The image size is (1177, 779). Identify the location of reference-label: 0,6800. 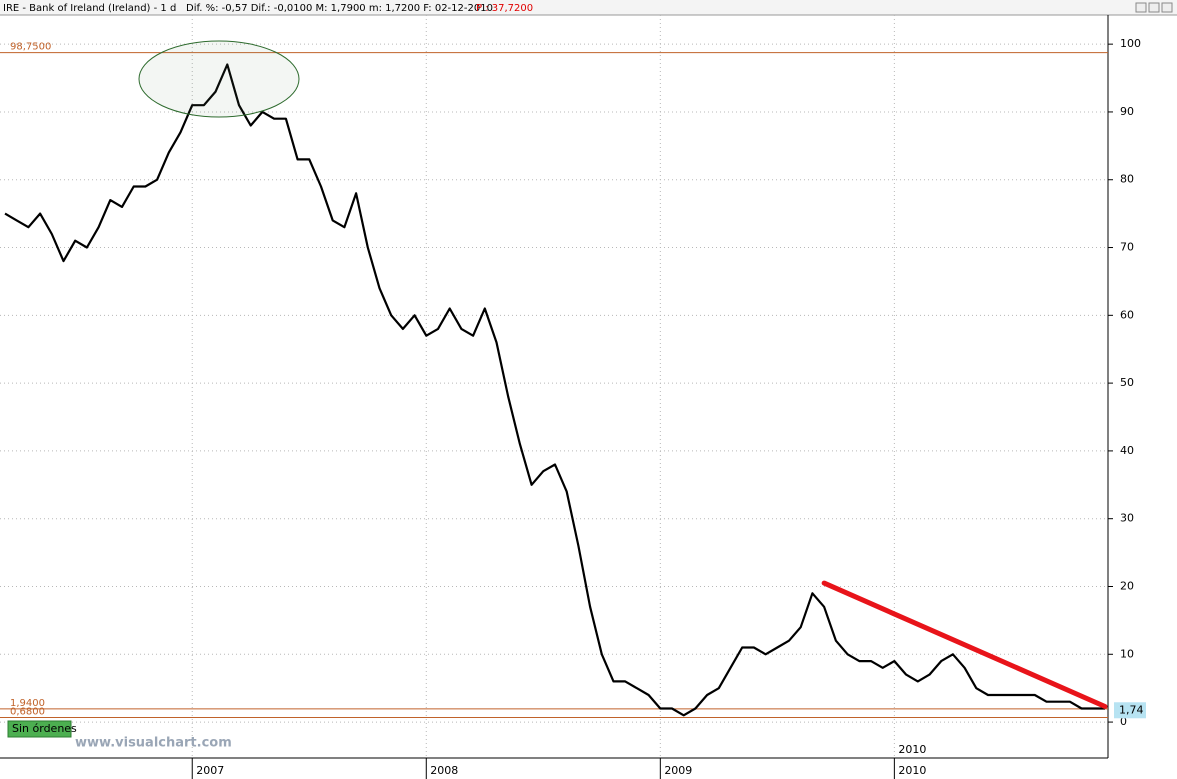
(27, 711).